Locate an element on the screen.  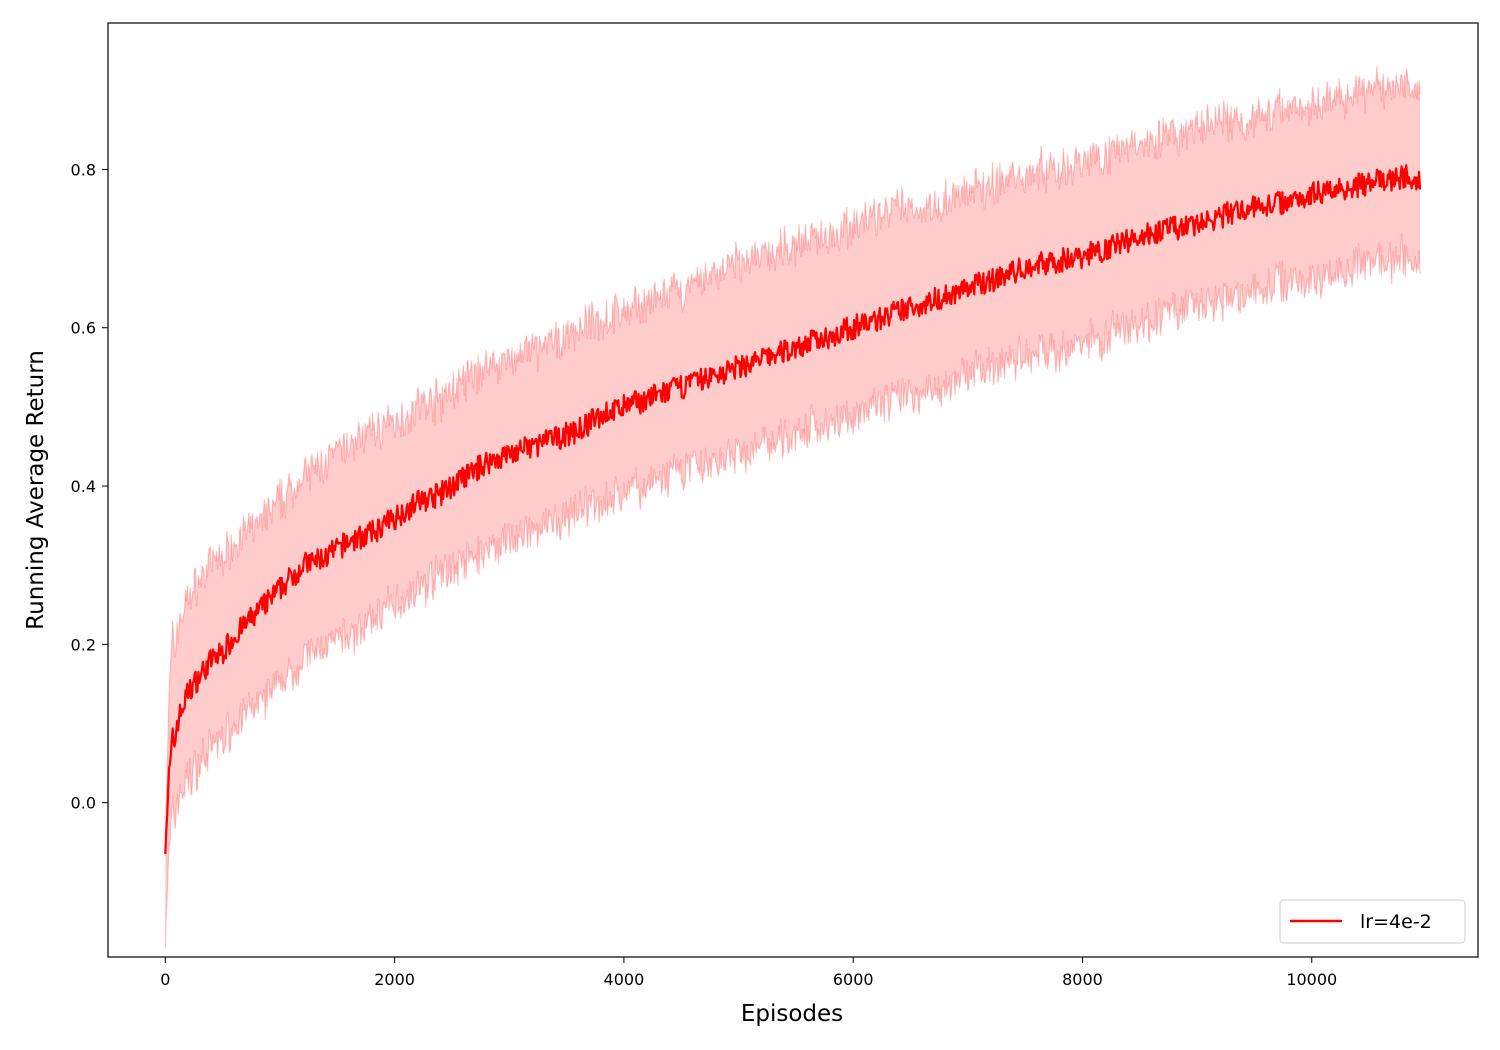
legend: lr=4e-2 is located at coordinates (1372, 921).